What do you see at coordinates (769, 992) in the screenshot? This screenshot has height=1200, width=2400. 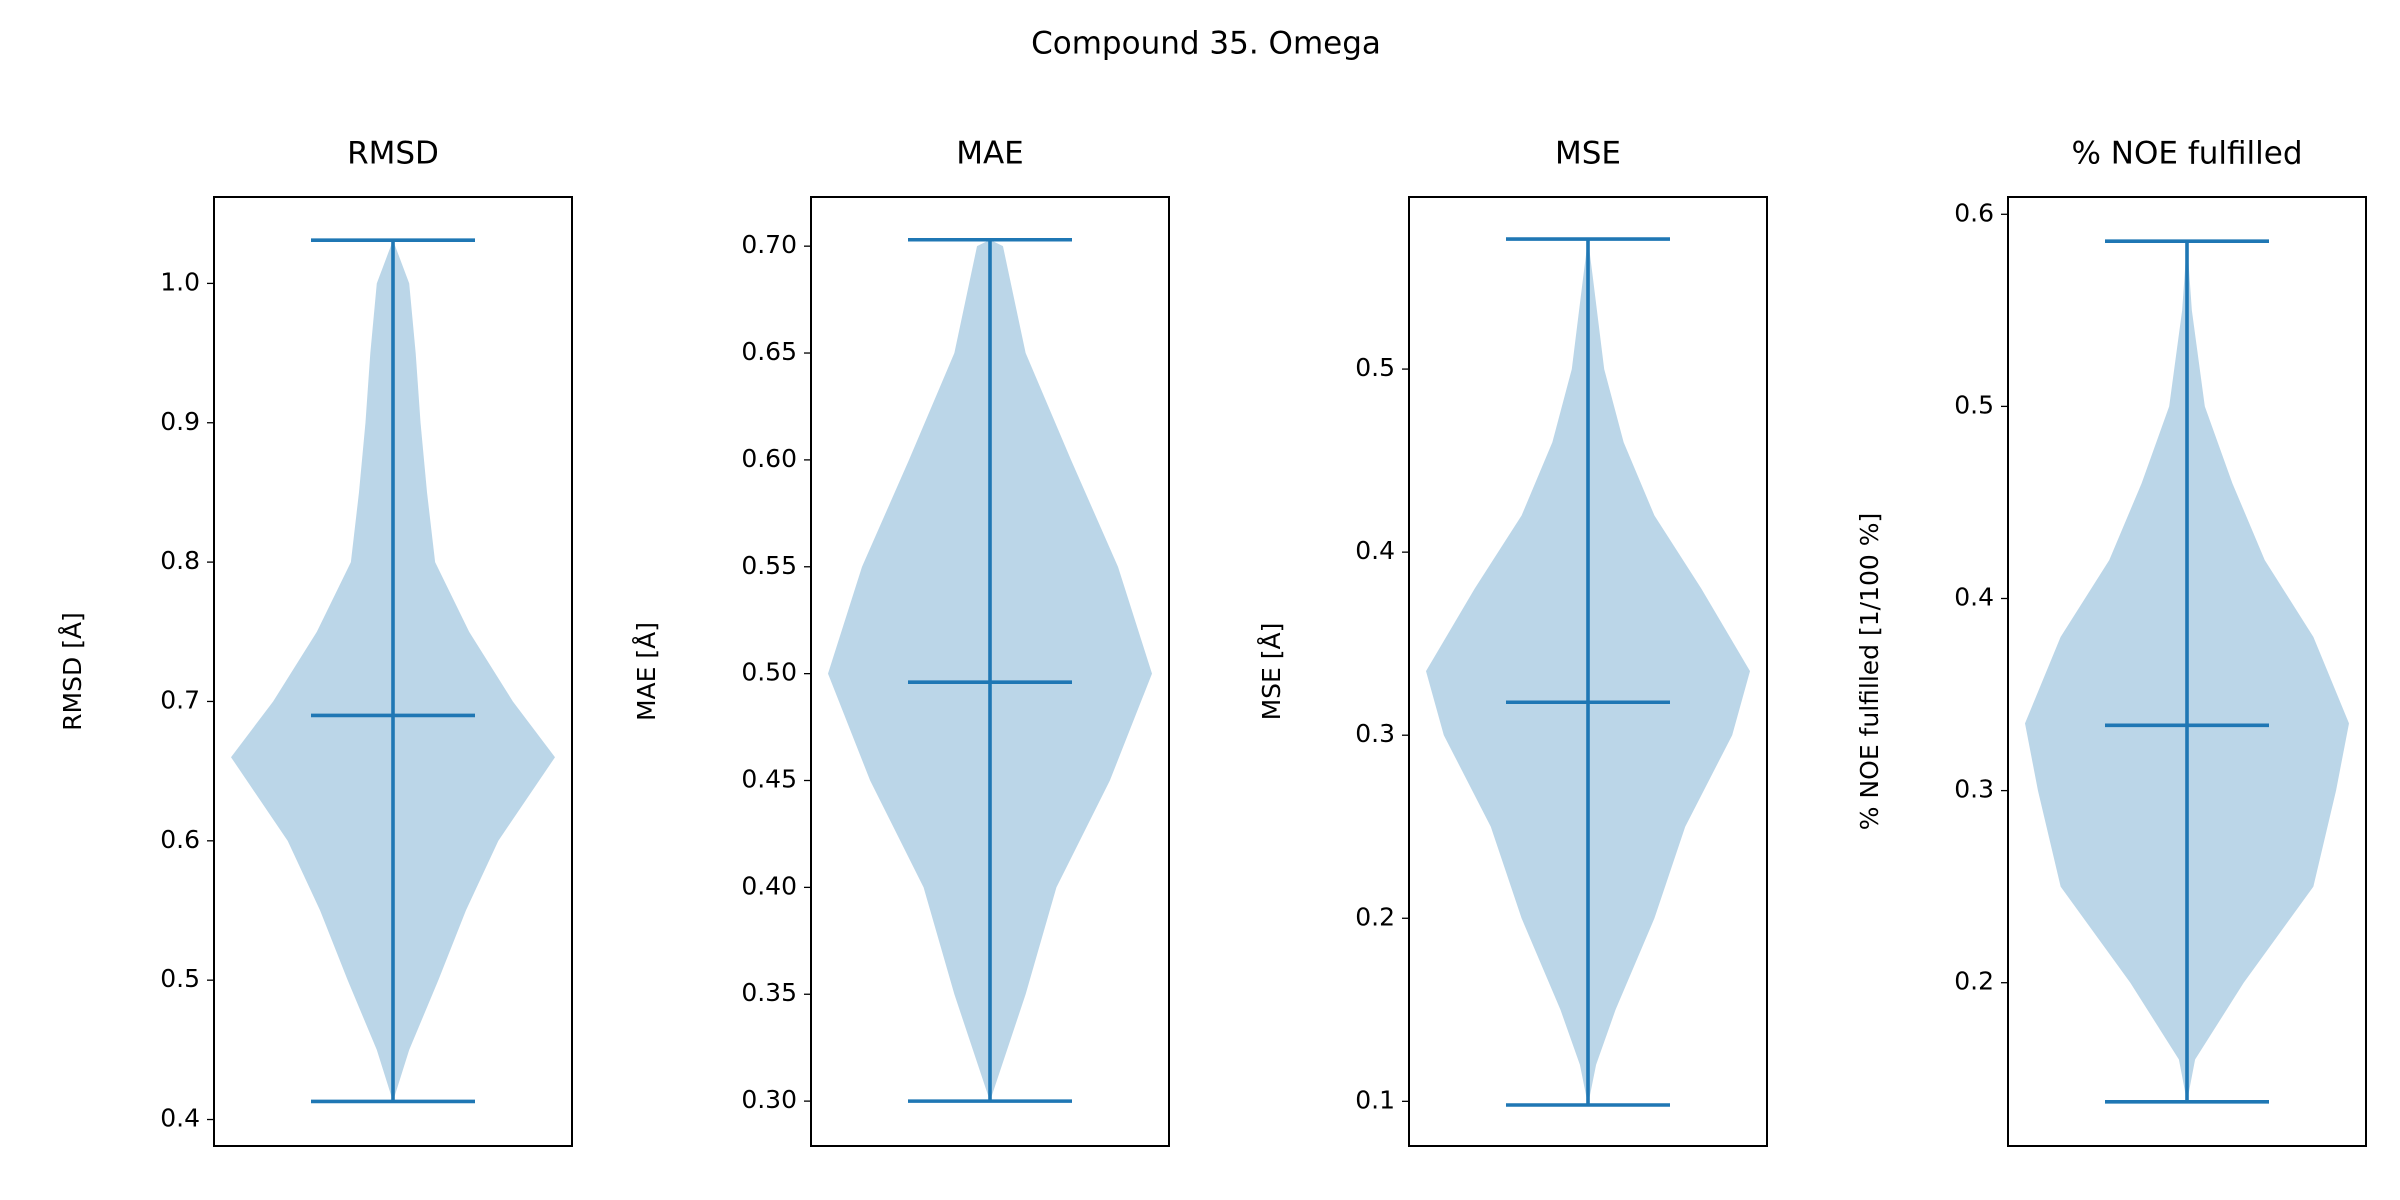 I see `y-tick-label: 0.35` at bounding box center [769, 992].